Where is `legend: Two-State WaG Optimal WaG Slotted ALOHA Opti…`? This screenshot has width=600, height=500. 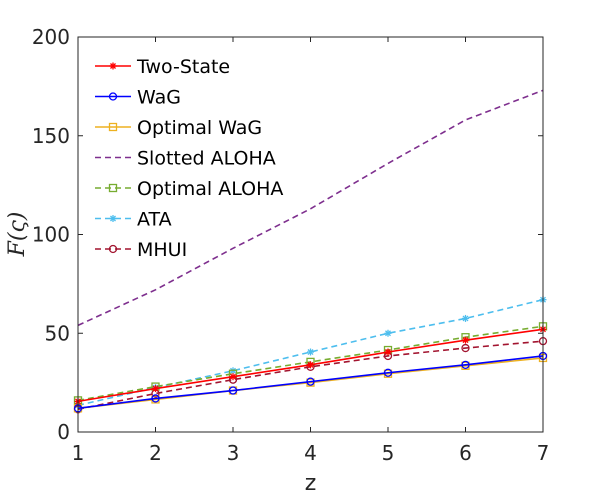 legend: Two-State WaG Optimal WaG Slotted ALOHA Opti… is located at coordinates (189, 158).